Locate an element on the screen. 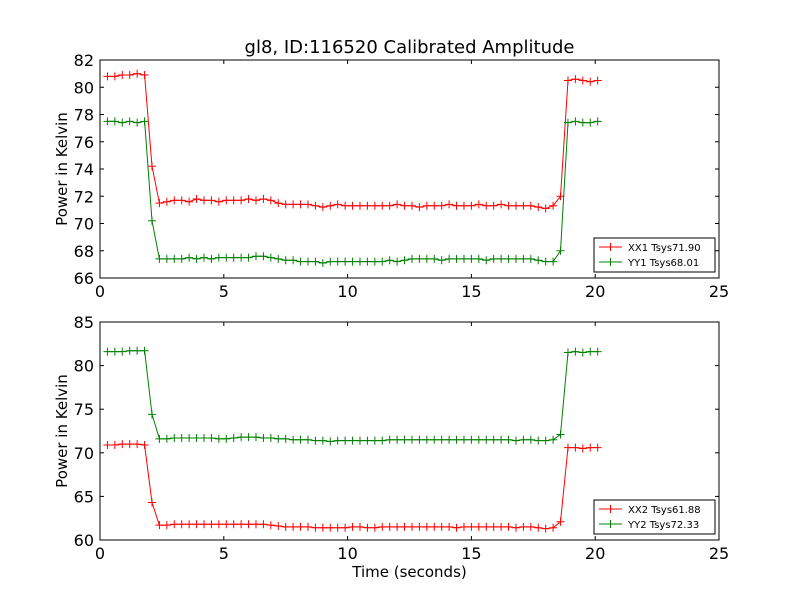 The image size is (800, 600). x-tick-label: 5 is located at coordinates (224, 291).